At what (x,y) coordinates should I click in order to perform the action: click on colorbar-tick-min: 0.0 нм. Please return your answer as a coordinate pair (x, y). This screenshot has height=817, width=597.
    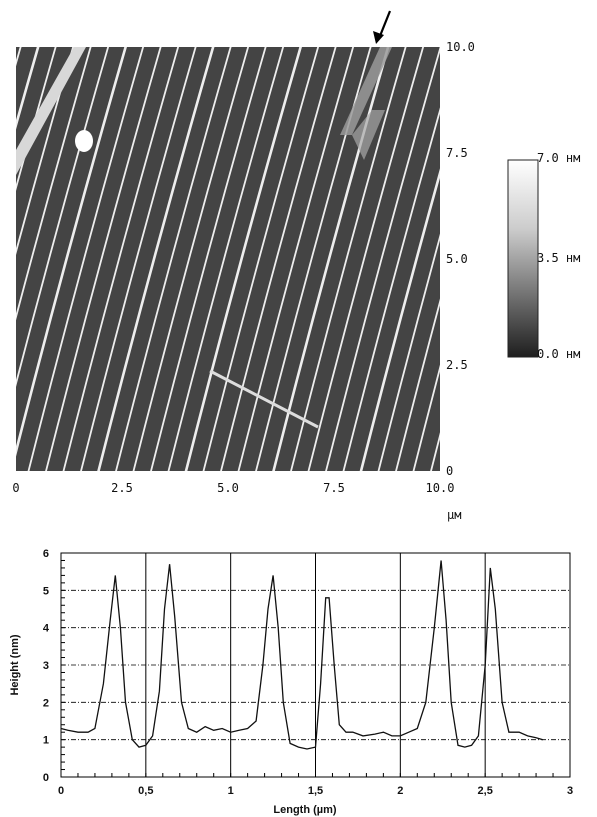
    Looking at the image, I should click on (558, 354).